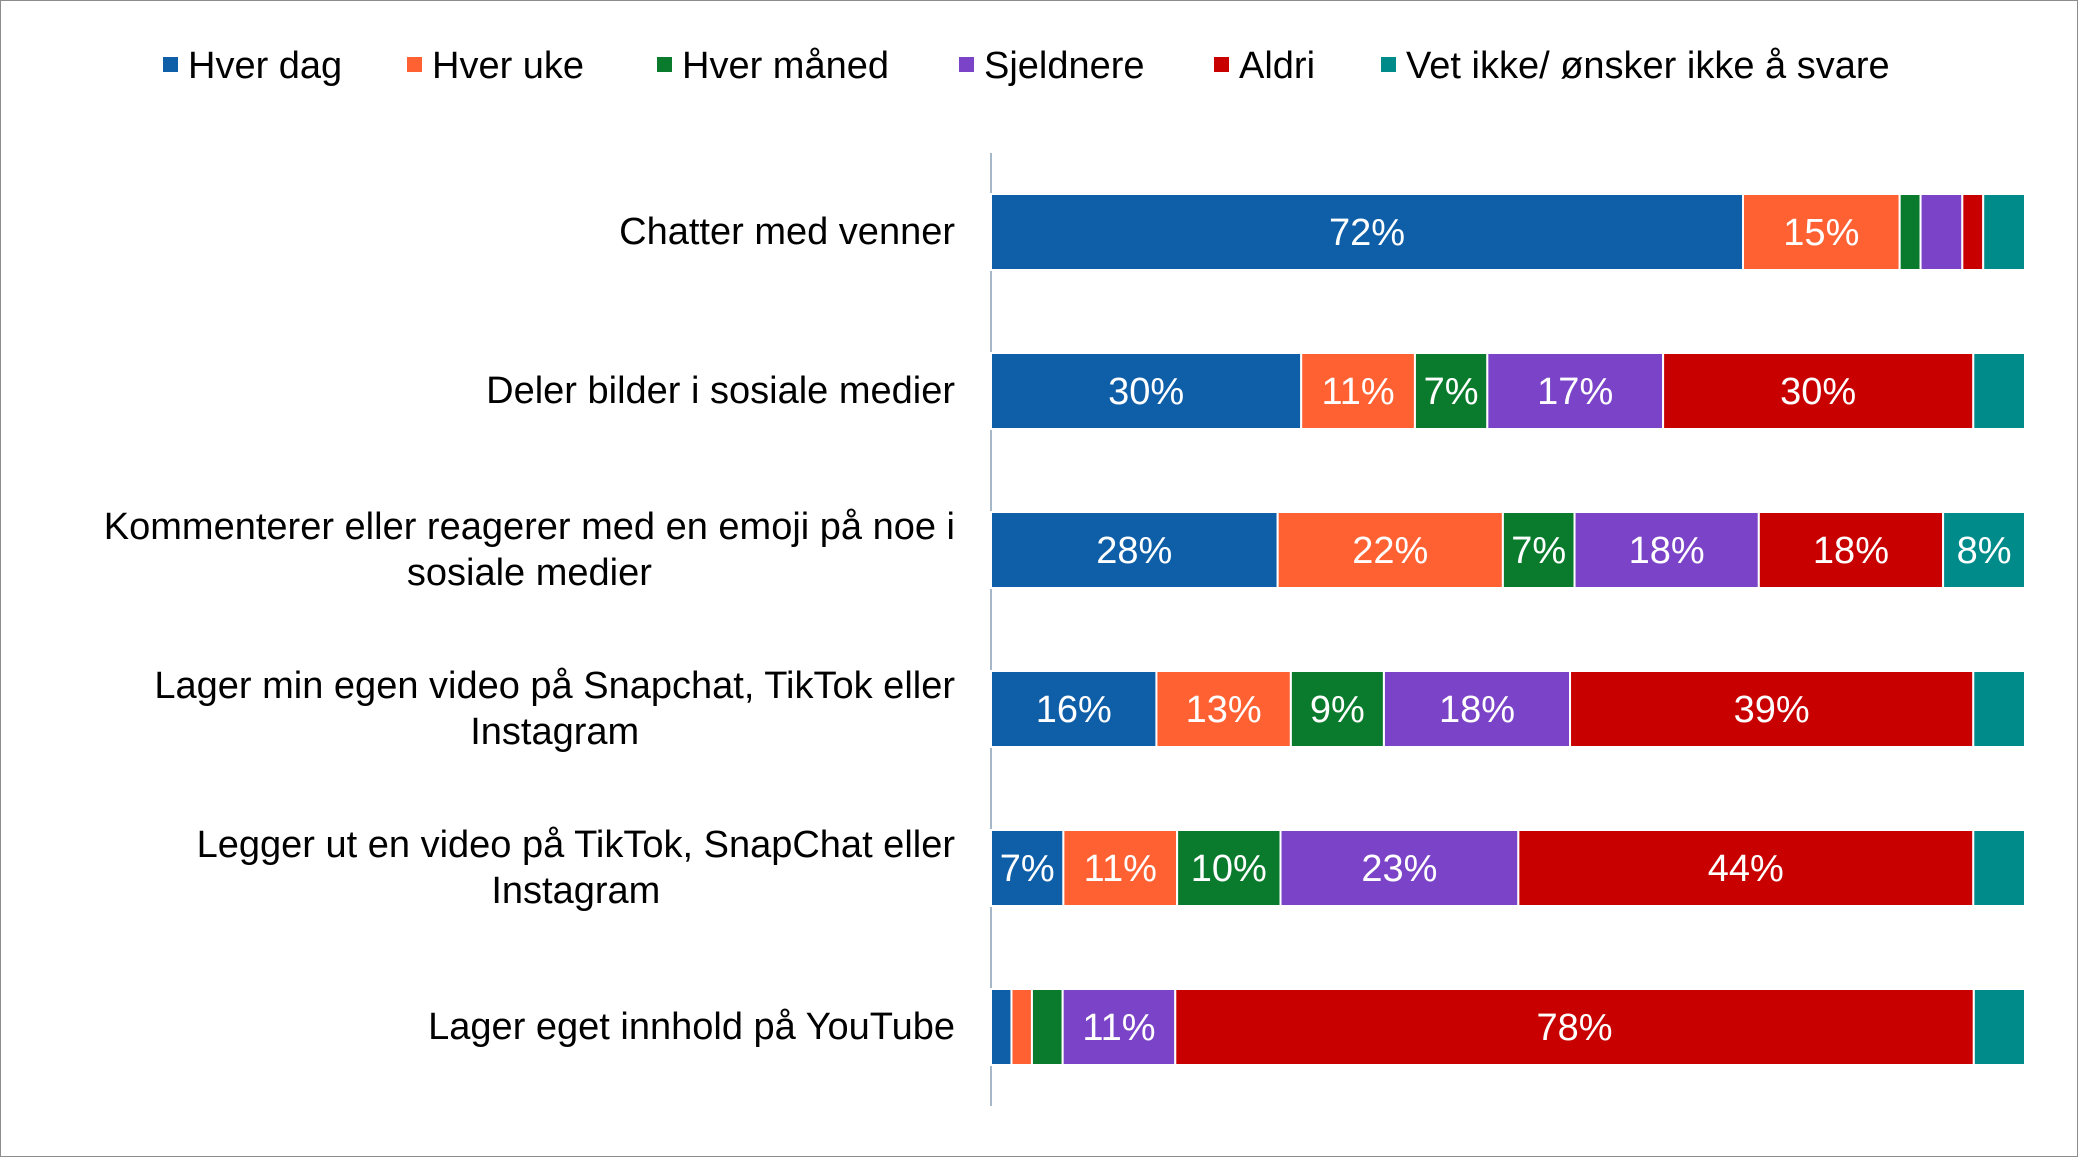  What do you see at coordinates (170, 64) in the screenshot?
I see `legend-swatch-hver-dag` at bounding box center [170, 64].